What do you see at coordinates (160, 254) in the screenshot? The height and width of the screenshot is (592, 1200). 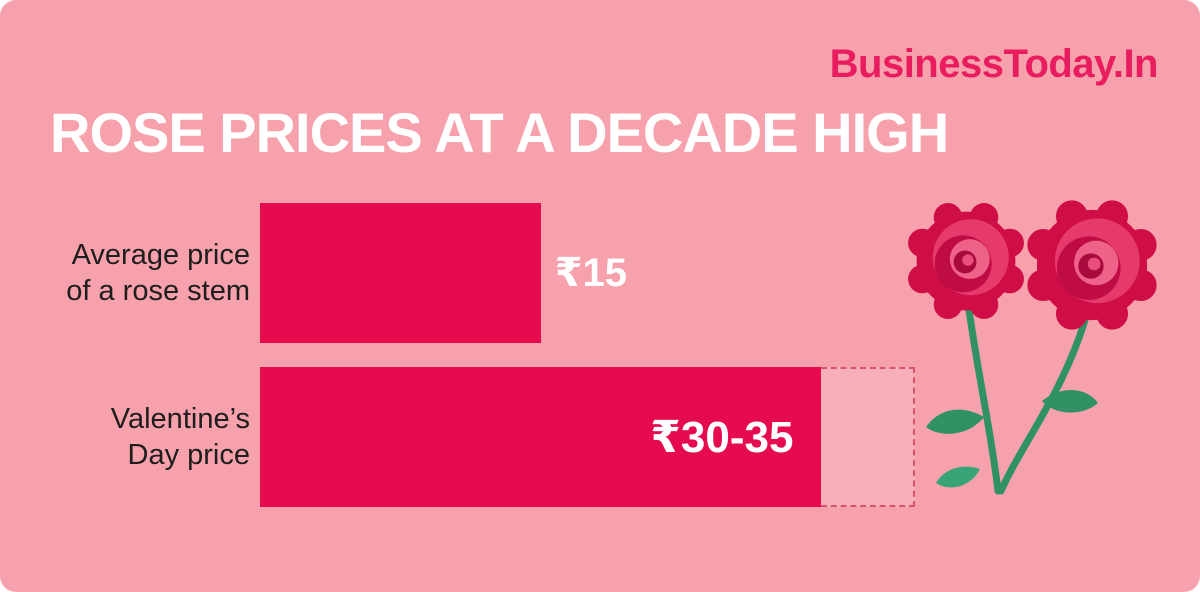 I see `row-label-line: Average price` at bounding box center [160, 254].